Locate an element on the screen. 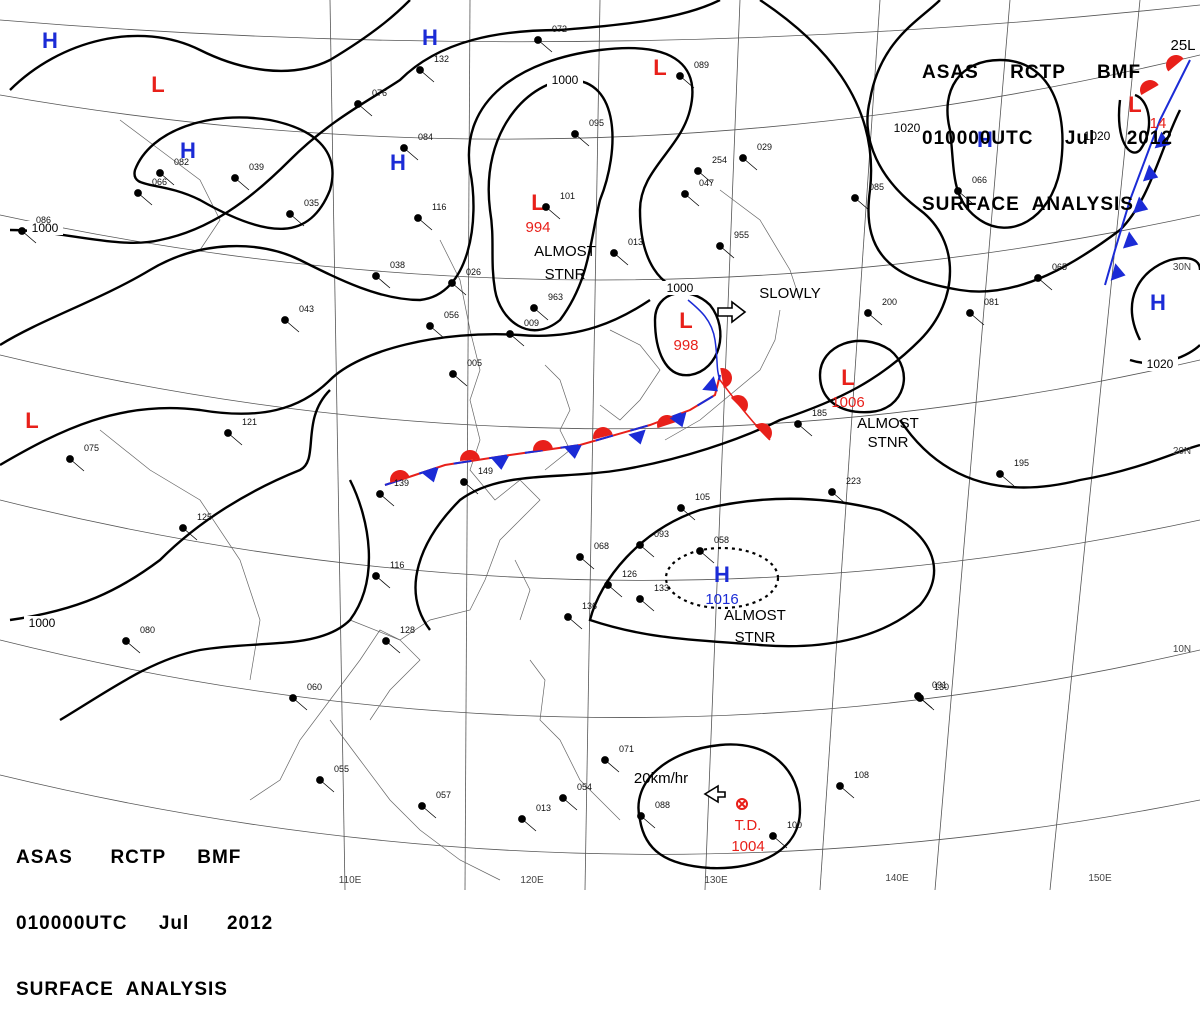  longitude-label: 130E is located at coordinates (716, 880).